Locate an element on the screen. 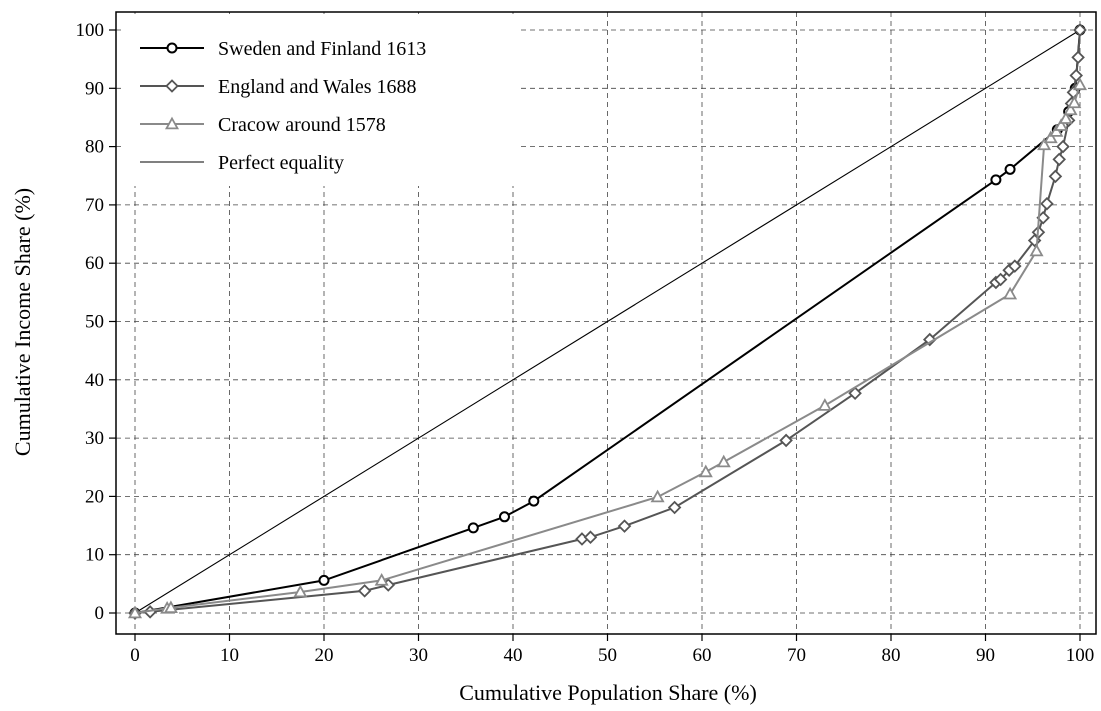 This screenshot has height=711, width=1101. legend-label: Cracow around 1578 is located at coordinates (302, 125).